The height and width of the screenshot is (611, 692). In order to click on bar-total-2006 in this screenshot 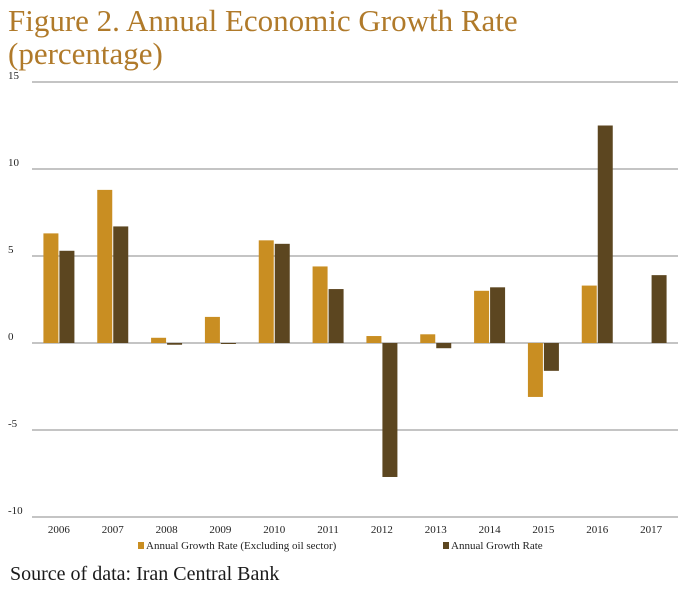, I will do `click(67, 296)`.